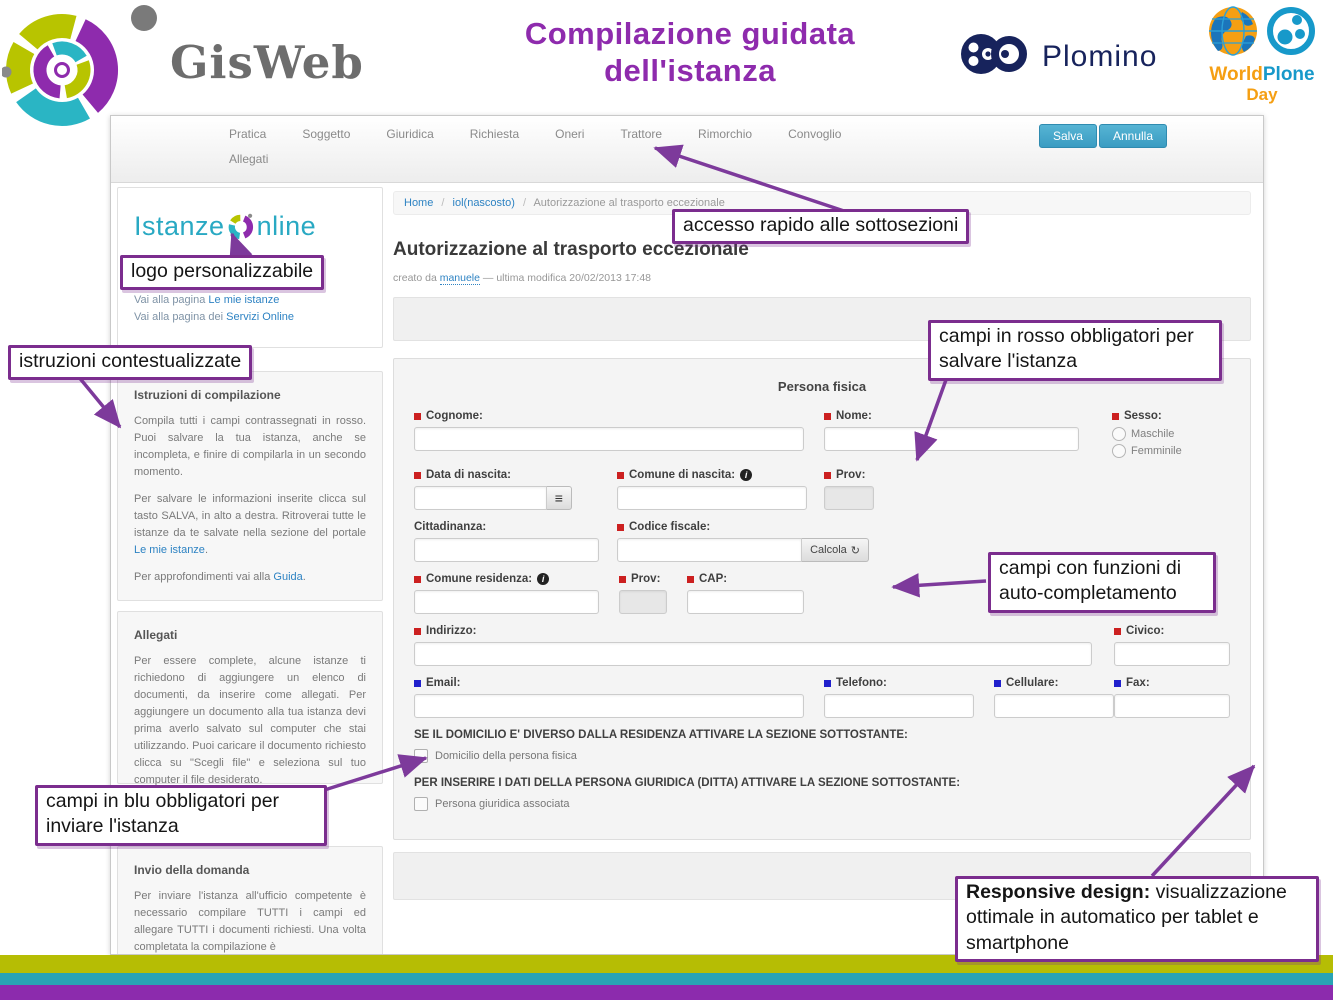 This screenshot has width=1333, height=1000. Describe the element at coordinates (506, 602) in the screenshot. I see `comune-residenza-input` at that location.